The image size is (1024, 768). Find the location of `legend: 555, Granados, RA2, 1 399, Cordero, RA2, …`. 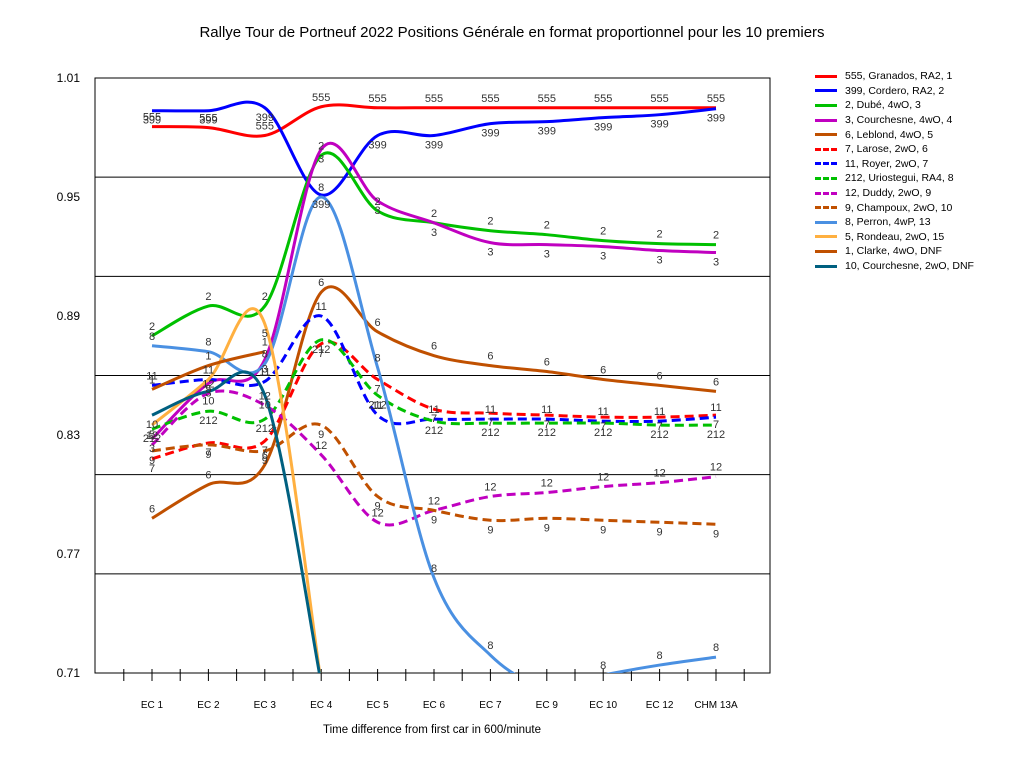

legend: 555, Granados, RA2, 1 399, Cordero, RA2, … is located at coordinates (894, 171).